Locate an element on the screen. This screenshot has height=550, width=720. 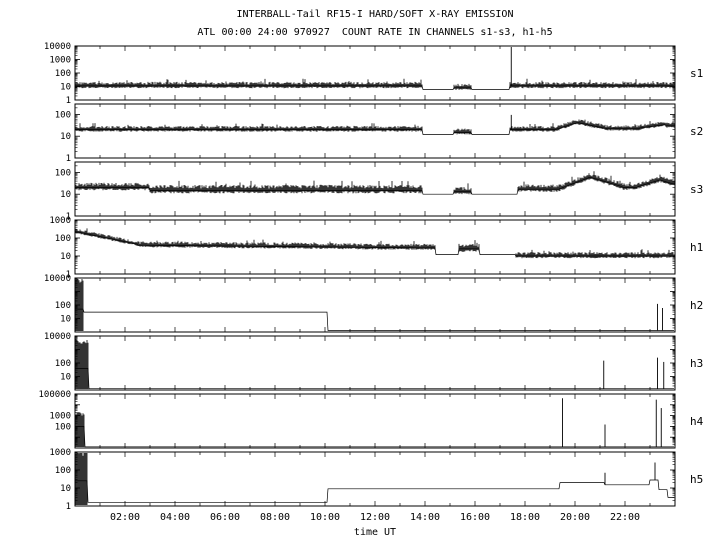
panel-label-h1: h1 is located at coordinates (696, 247).